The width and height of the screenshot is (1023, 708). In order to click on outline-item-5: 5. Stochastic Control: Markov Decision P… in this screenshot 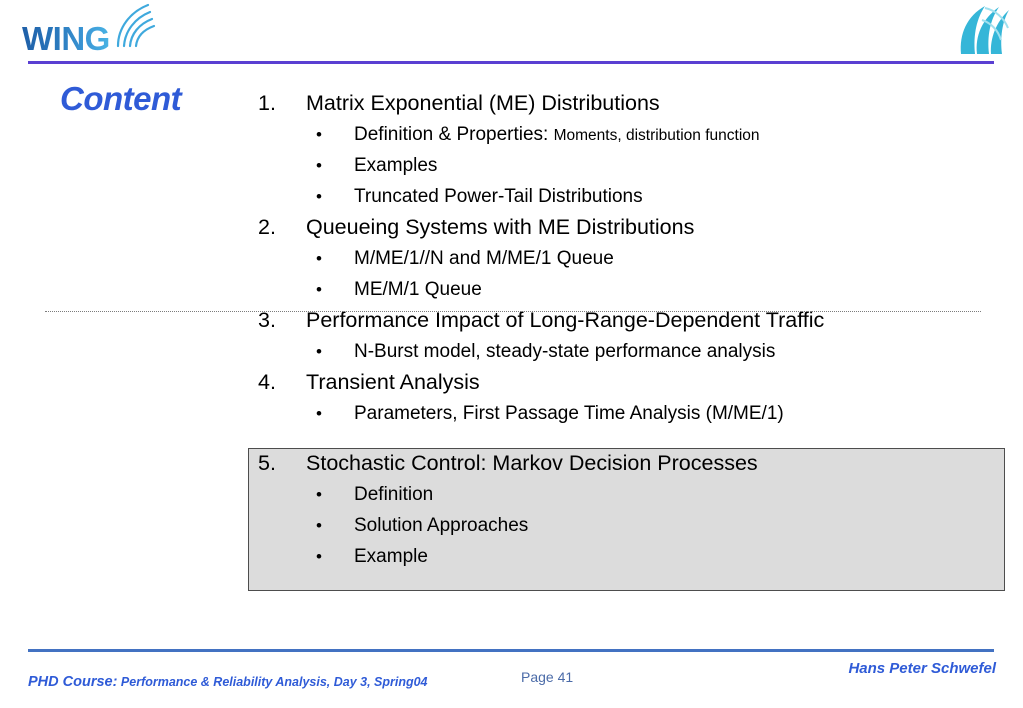, I will do `click(633, 463)`.